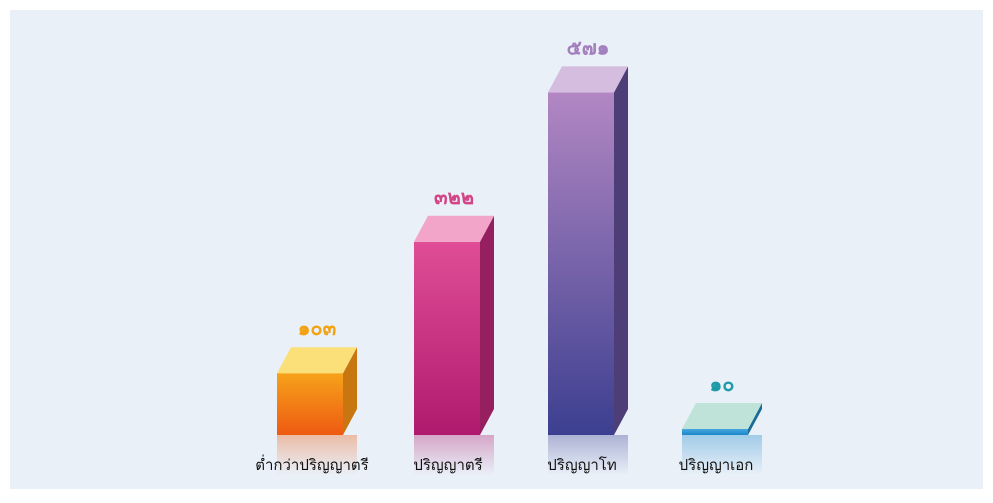 This screenshot has width=993, height=503. I want to click on category-label: ปริญญาเอก, so click(716, 465).